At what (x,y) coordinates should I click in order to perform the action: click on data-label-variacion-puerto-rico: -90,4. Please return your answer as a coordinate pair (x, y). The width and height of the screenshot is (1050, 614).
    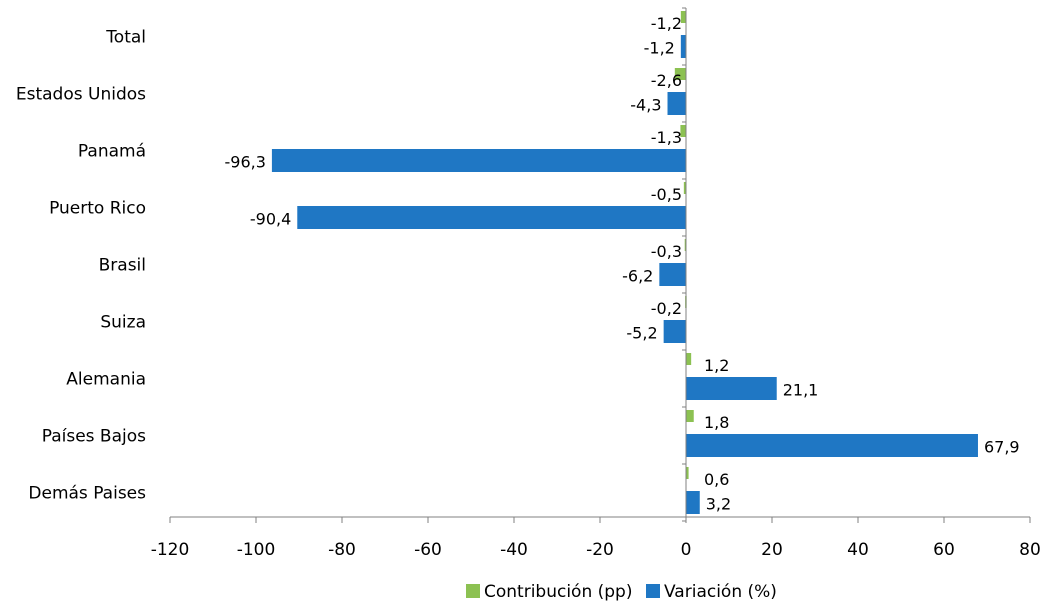
    Looking at the image, I should click on (270, 219).